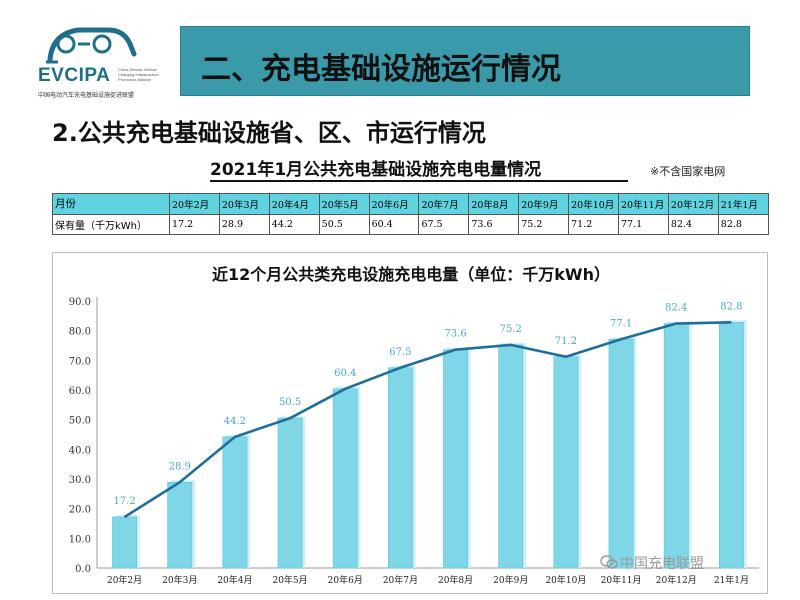 The width and height of the screenshot is (800, 600). Describe the element at coordinates (544, 204) in the screenshot. I see `table-month-cell: 20年9月` at that location.